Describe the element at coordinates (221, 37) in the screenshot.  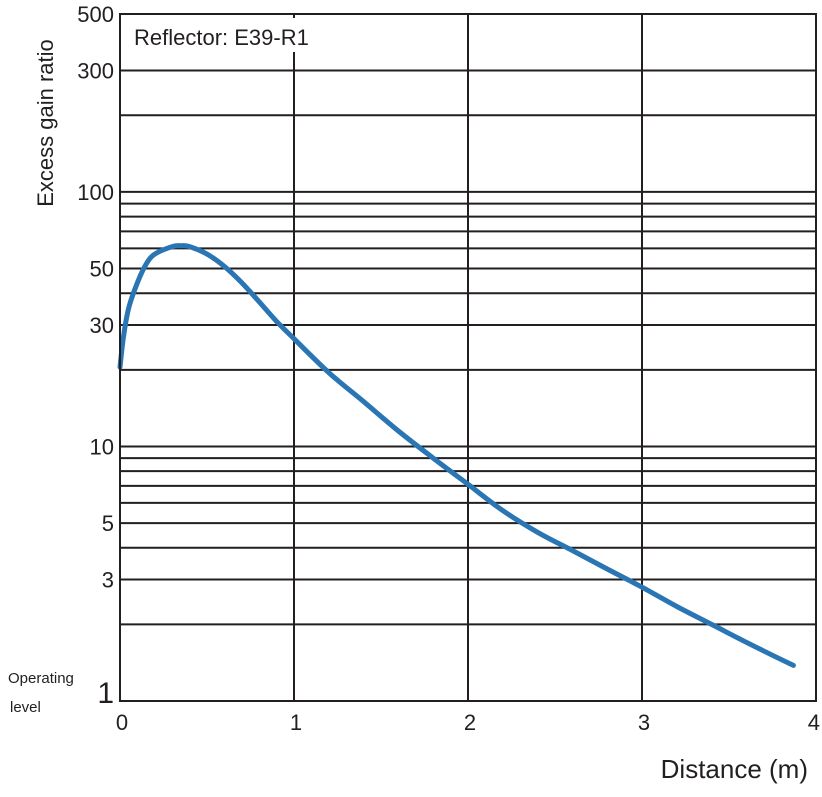
I see `annotation-label: Reflector: E39-R1` at that location.